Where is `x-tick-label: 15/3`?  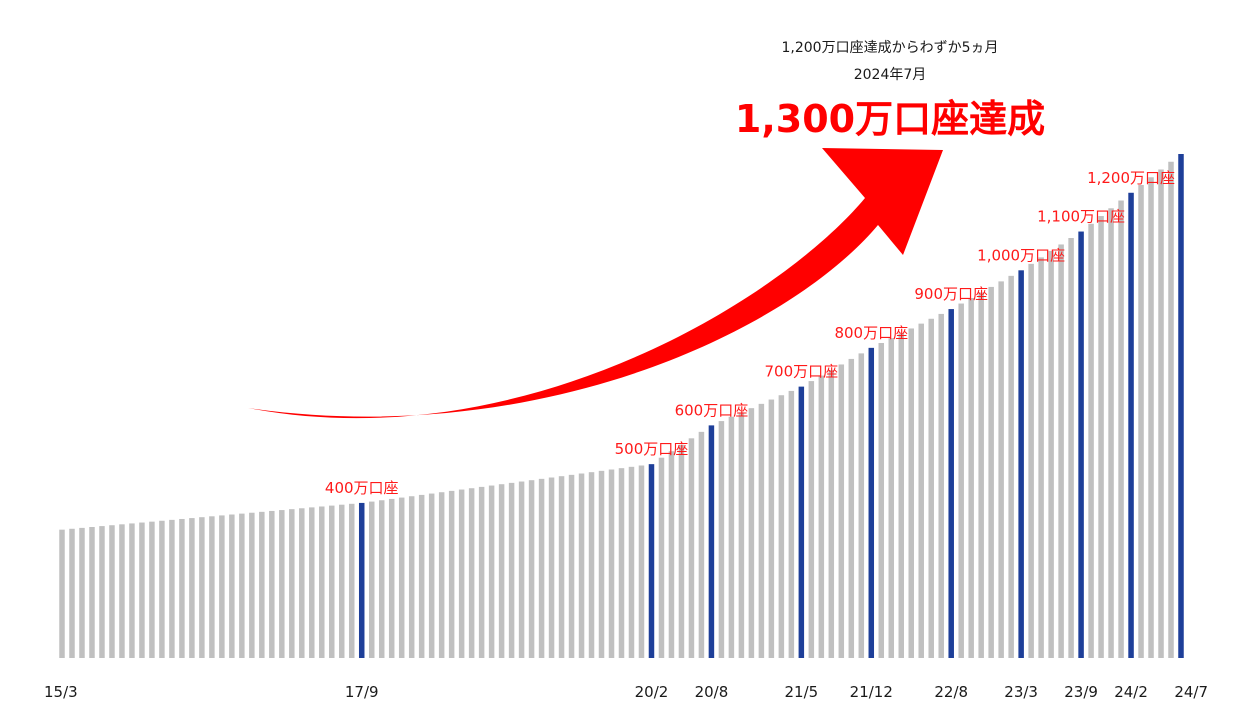
x-tick-label: 15/3 is located at coordinates (61, 692).